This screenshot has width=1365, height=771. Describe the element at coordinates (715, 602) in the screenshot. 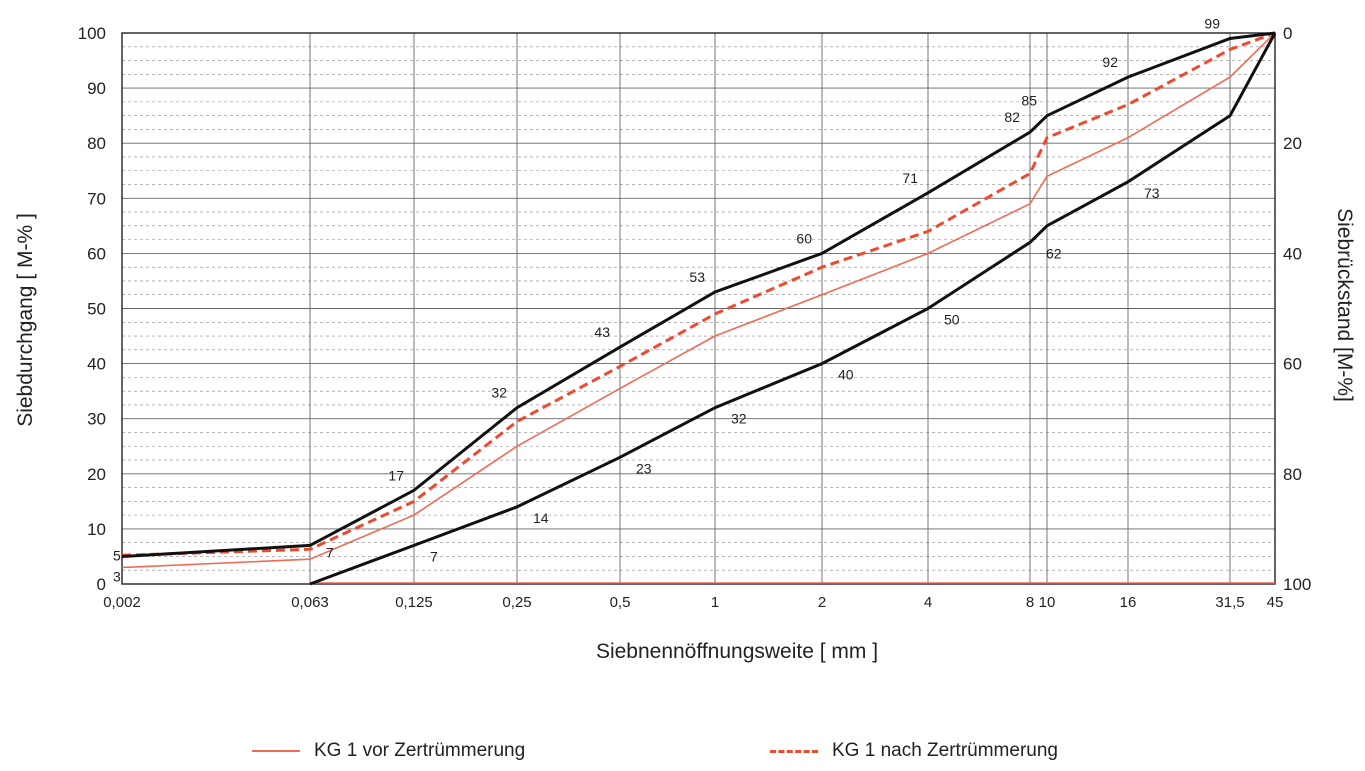

I see `x-tick-label: 1` at that location.